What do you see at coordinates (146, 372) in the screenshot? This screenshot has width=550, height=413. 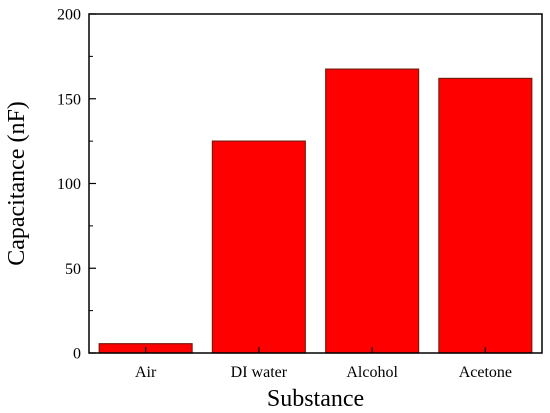 I see `x-tick-label: Air` at bounding box center [146, 372].